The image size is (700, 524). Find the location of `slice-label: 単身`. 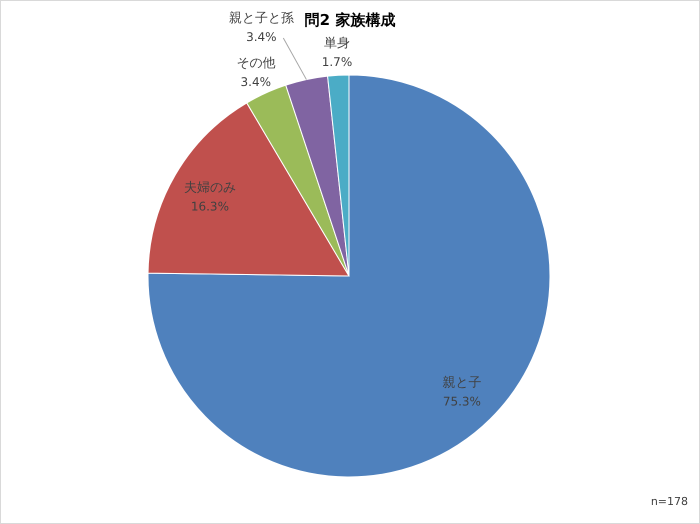

slice-label: 単身 is located at coordinates (337, 44).